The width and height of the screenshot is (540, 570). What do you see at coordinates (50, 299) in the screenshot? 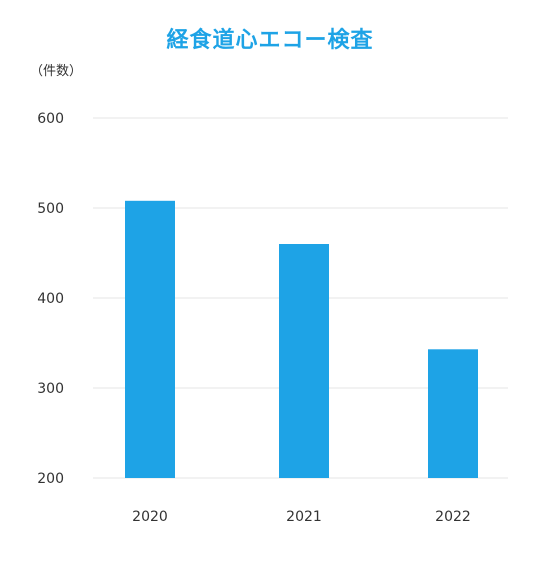
I see `y-tick-label-400: 400` at bounding box center [50, 299].